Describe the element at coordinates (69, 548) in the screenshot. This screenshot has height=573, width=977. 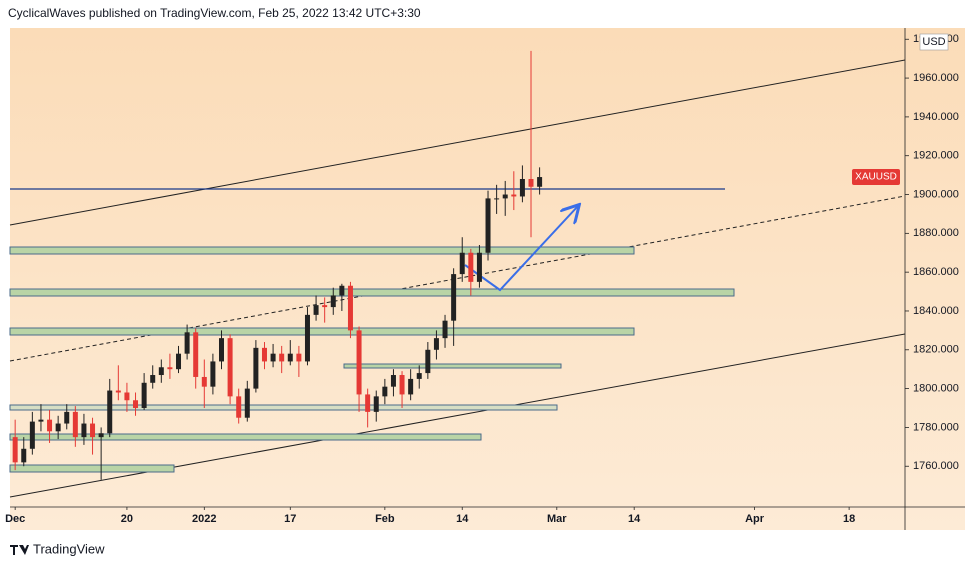
I see `footer-brand: TradingView` at that location.